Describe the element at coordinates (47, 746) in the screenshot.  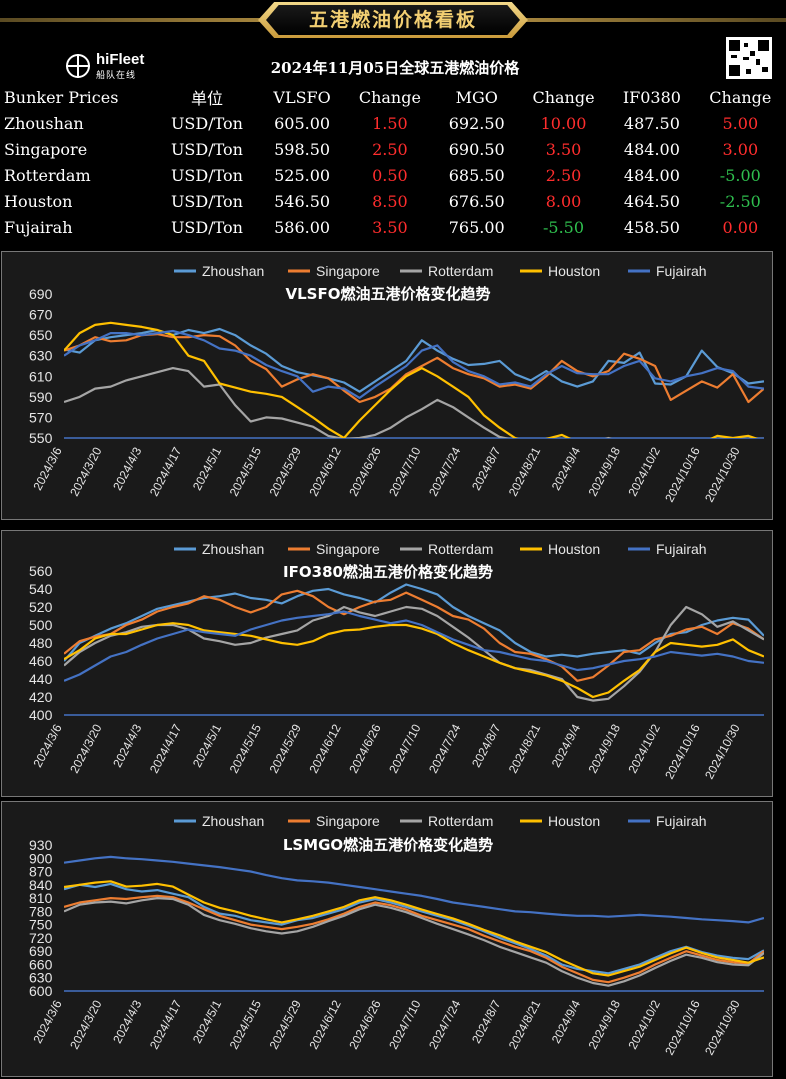
I see `x-tick-label: 2024/3/6` at that location.